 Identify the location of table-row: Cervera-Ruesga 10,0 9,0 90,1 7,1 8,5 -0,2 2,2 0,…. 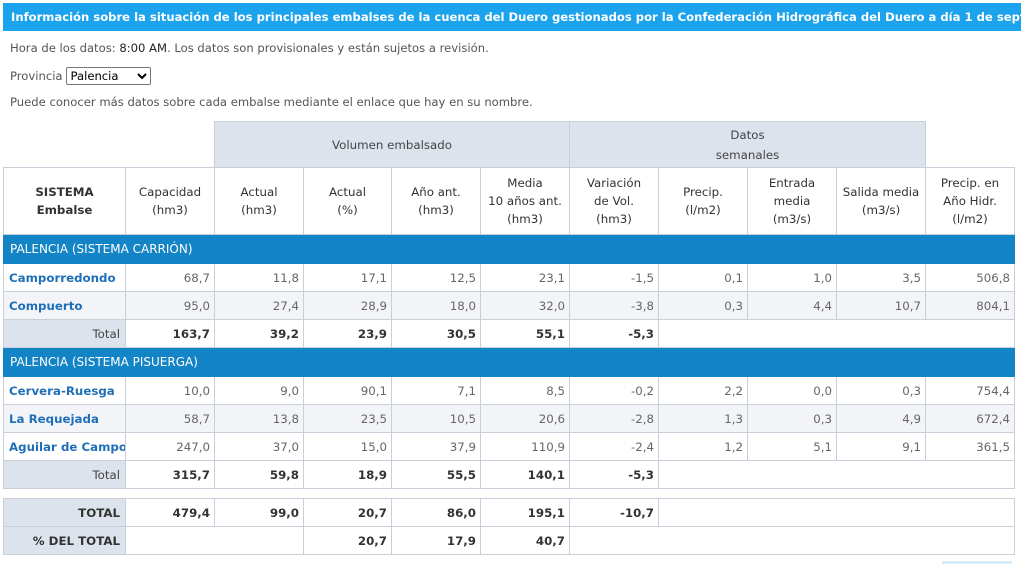
(509, 390).